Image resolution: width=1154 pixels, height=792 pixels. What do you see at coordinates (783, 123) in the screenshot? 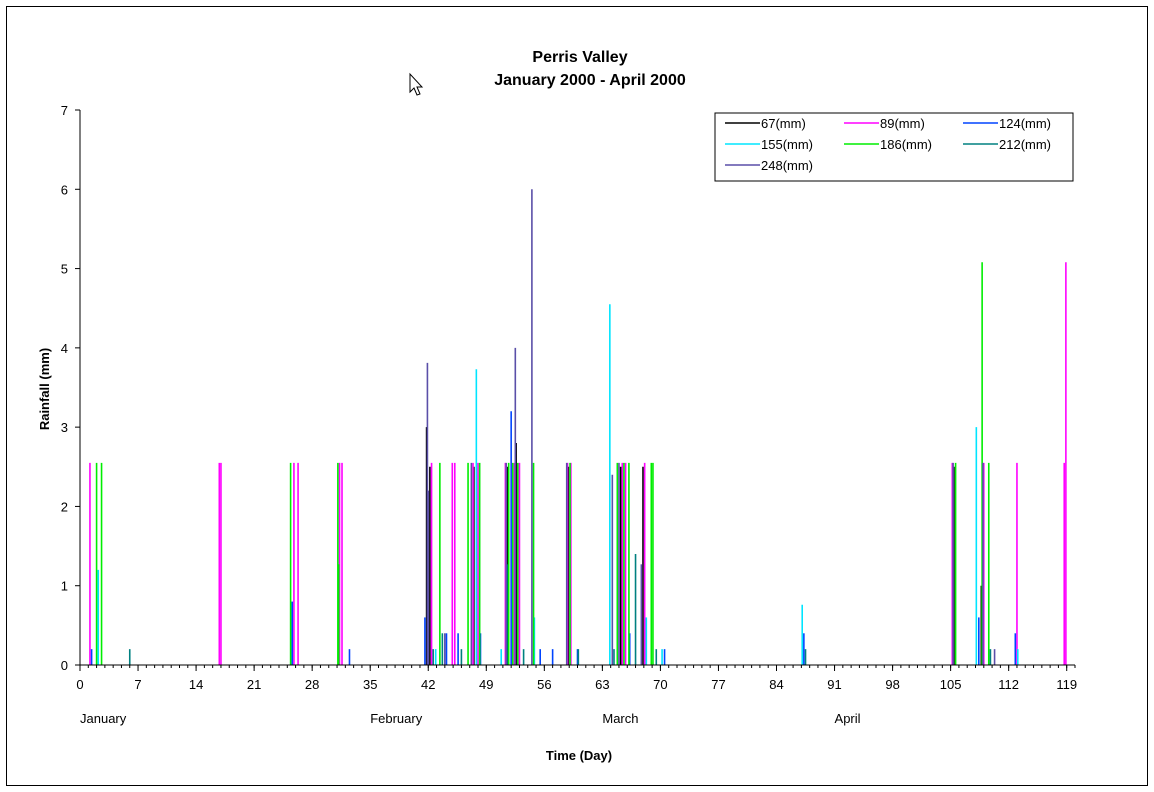
I see `legend-label: 67(mm)` at bounding box center [783, 123].